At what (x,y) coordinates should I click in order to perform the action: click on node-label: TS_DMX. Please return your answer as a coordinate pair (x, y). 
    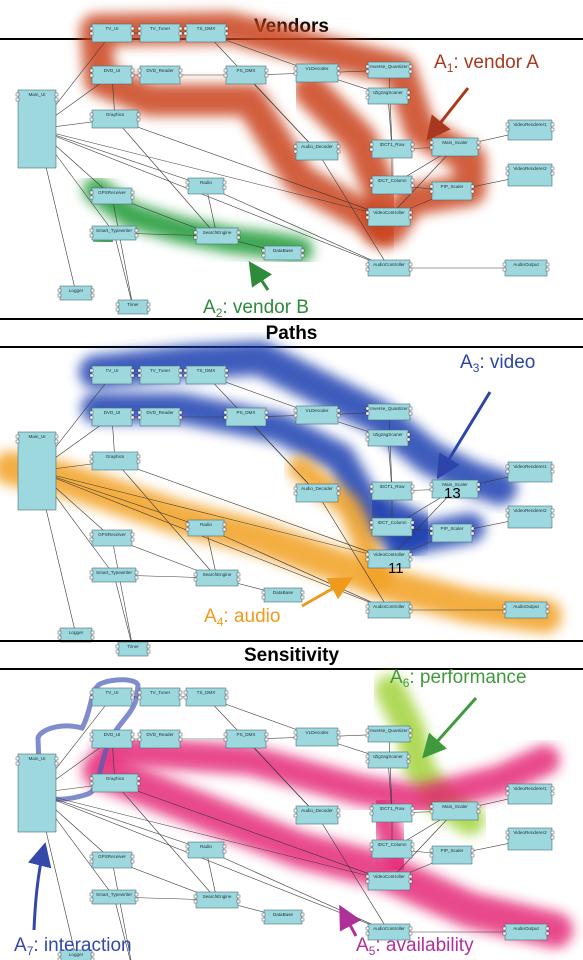
    Looking at the image, I should click on (206, 28).